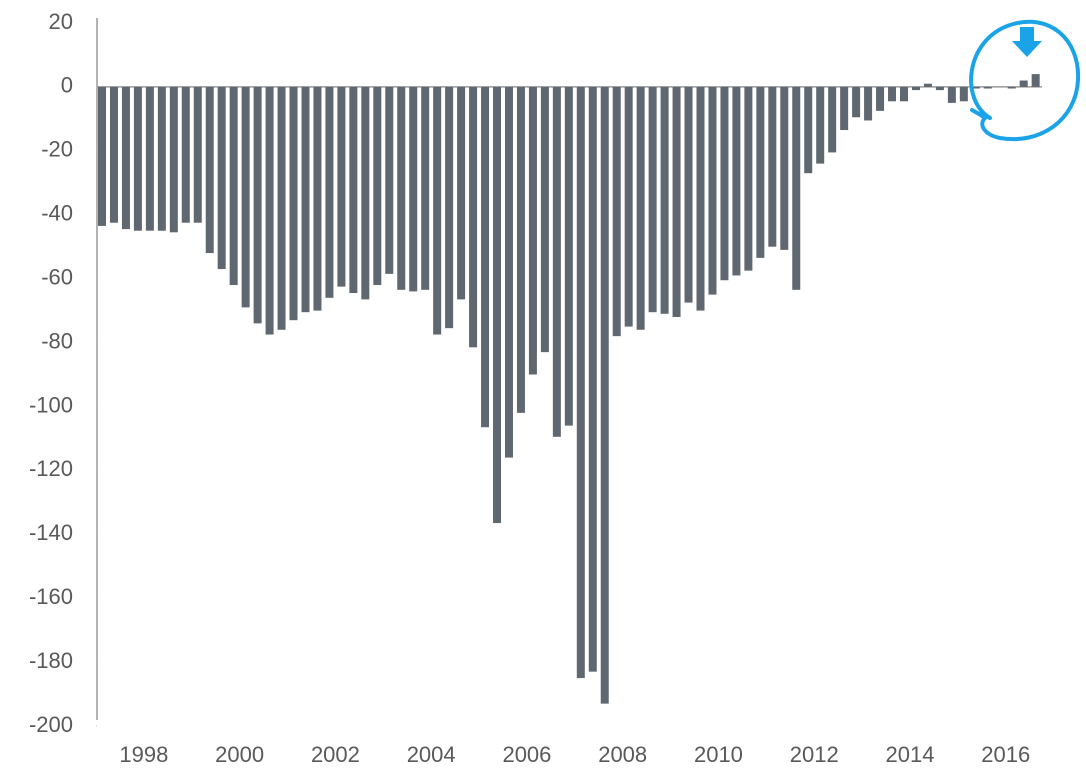 This screenshot has height=781, width=1086. What do you see at coordinates (57, 149) in the screenshot?
I see `y-tick-label: -20` at bounding box center [57, 149].